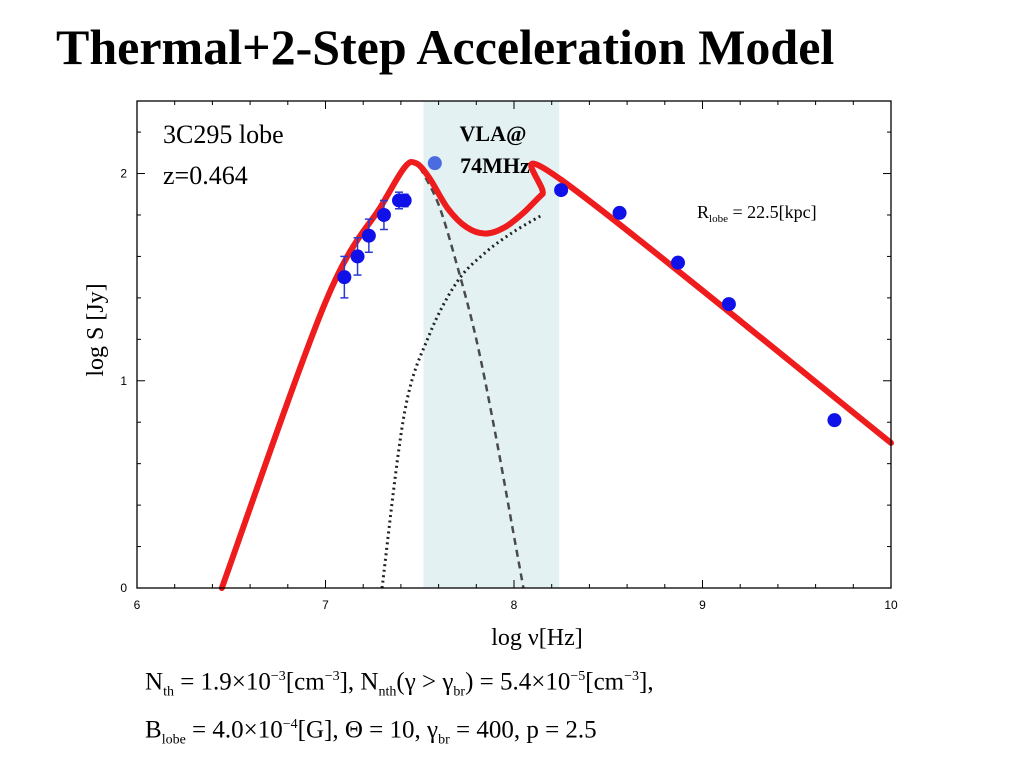 The height and width of the screenshot is (768, 1024). What do you see at coordinates (495, 165) in the screenshot?
I see `band-label-2: 74MHz` at bounding box center [495, 165].